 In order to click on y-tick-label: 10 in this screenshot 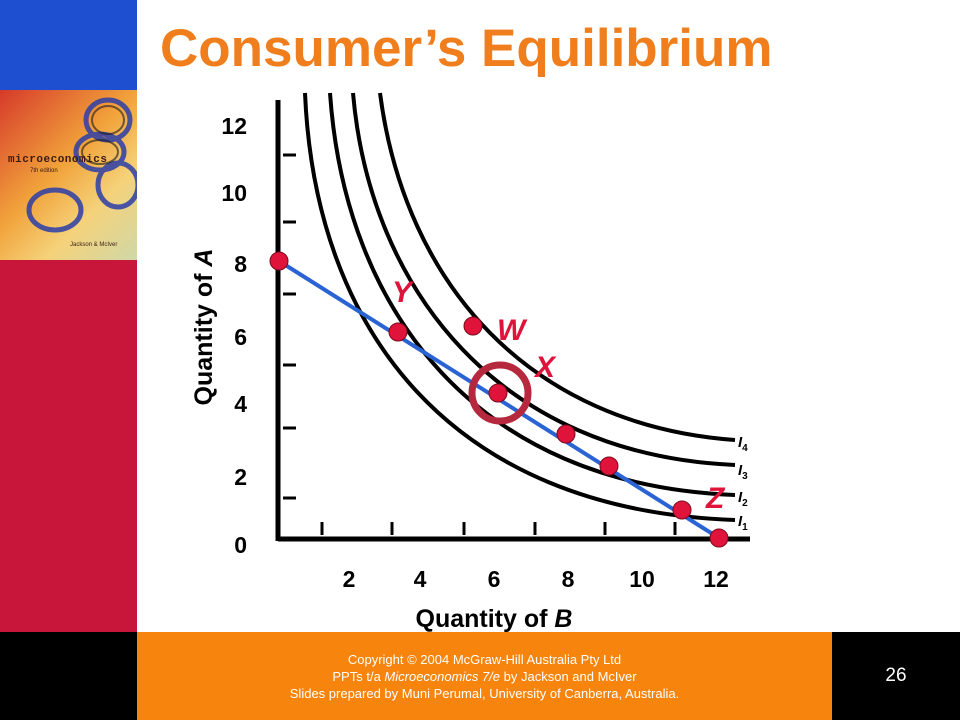, I will do `click(234, 193)`.